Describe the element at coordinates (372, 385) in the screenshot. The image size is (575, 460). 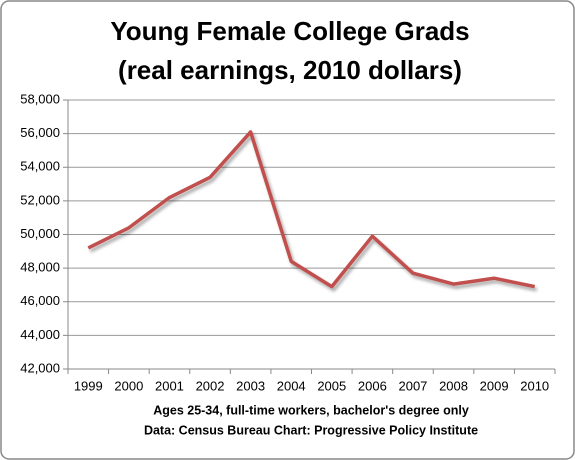
I see `x-tick-label: 2006` at that location.